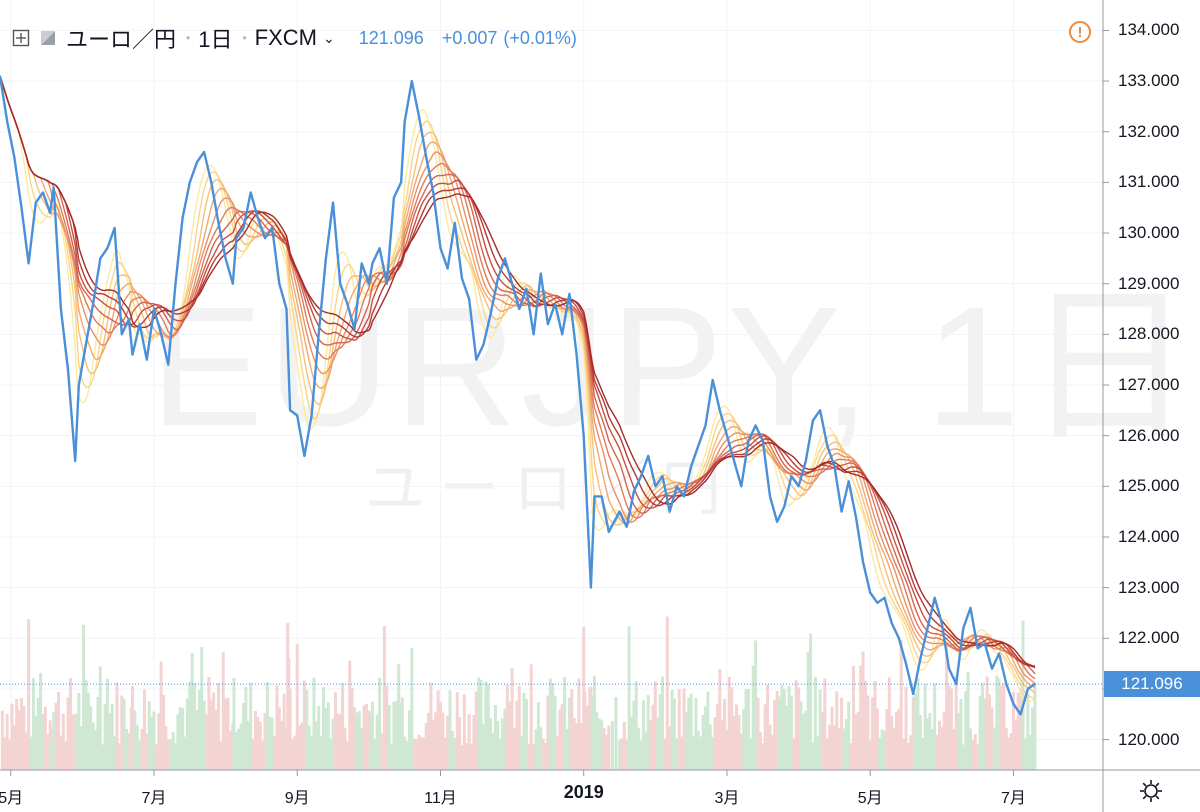 This screenshot has height=812, width=1200. I want to click on interval: 1日, so click(215, 39).